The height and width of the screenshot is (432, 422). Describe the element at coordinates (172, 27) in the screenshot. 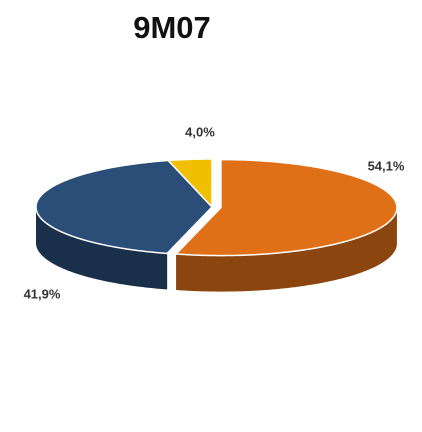

I see `chart-title: 9M07` at that location.